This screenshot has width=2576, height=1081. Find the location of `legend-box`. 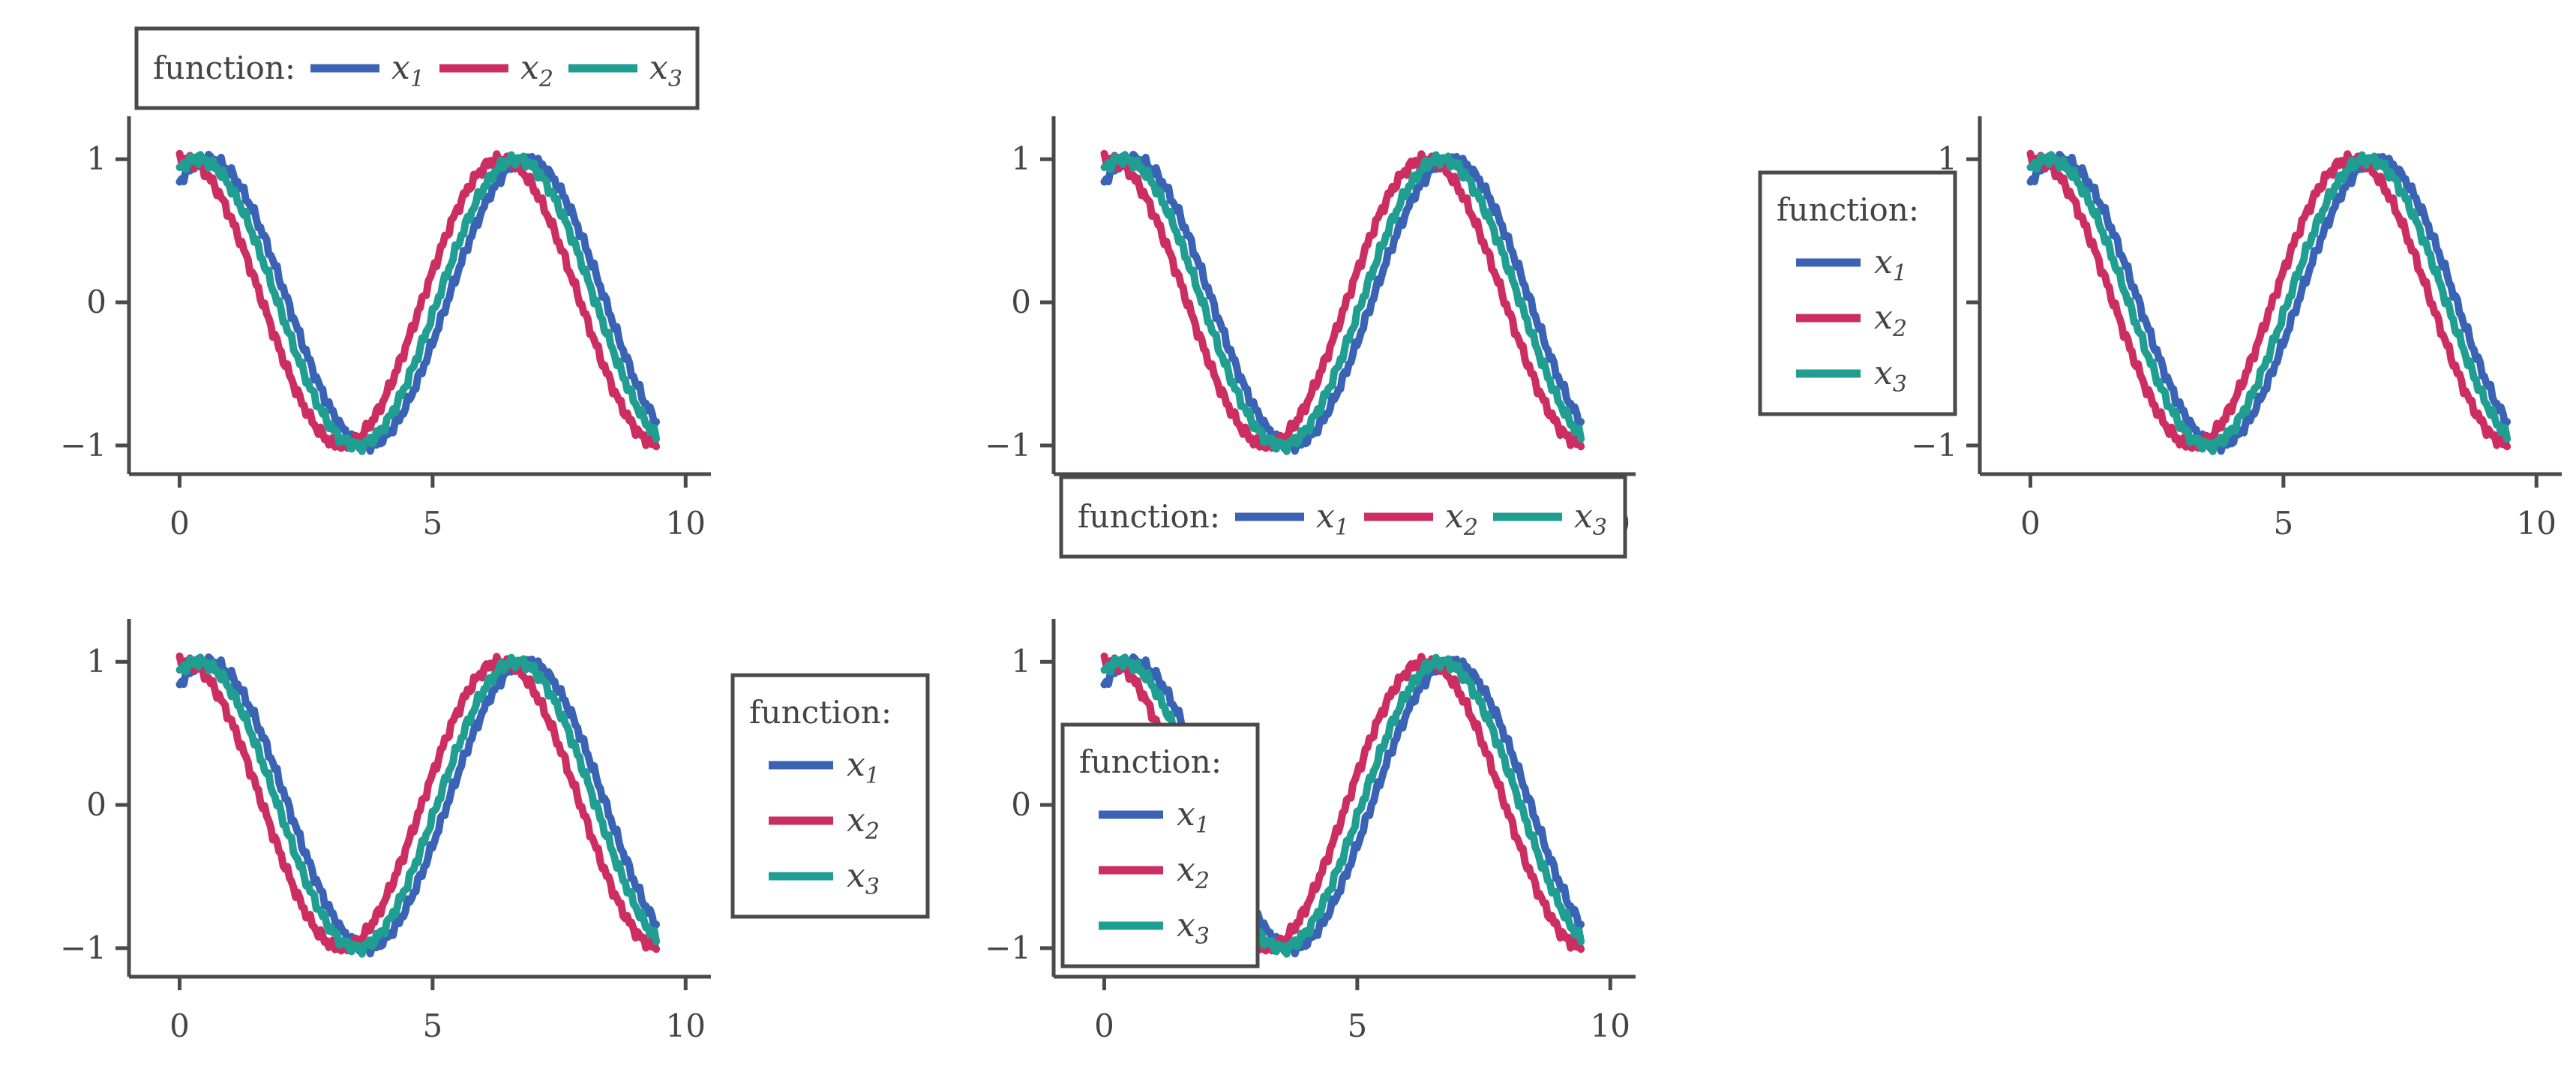

legend-box is located at coordinates (1343, 517).